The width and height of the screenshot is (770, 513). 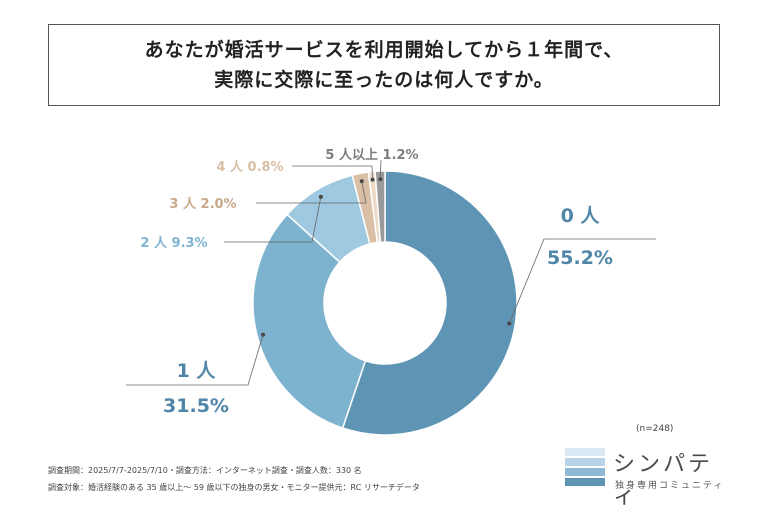 What do you see at coordinates (663, 480) in the screenshot?
I see `logo-name: シンパティ` at bounding box center [663, 480].